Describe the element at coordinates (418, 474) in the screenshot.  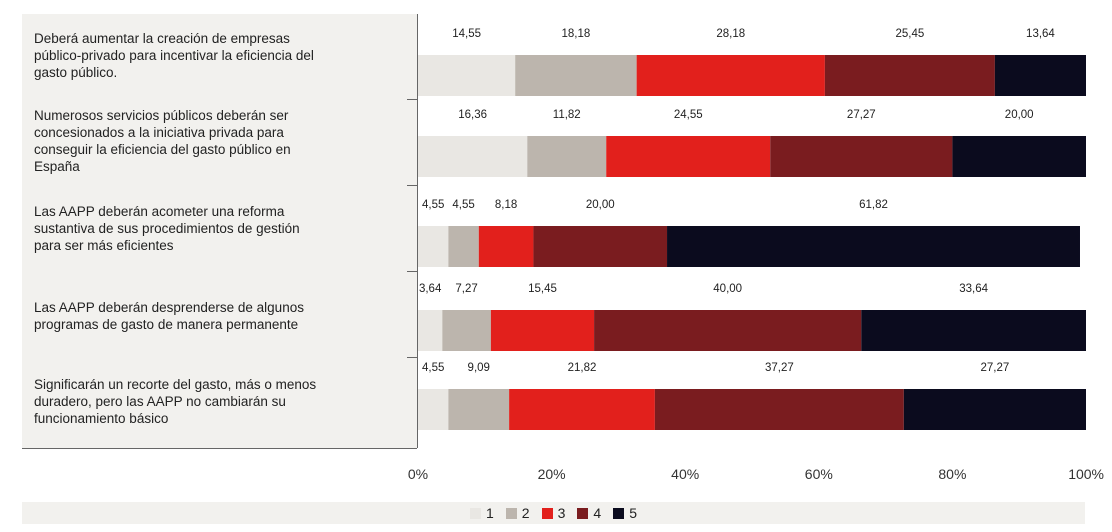
I see `x-tick-label: 0%` at that location.